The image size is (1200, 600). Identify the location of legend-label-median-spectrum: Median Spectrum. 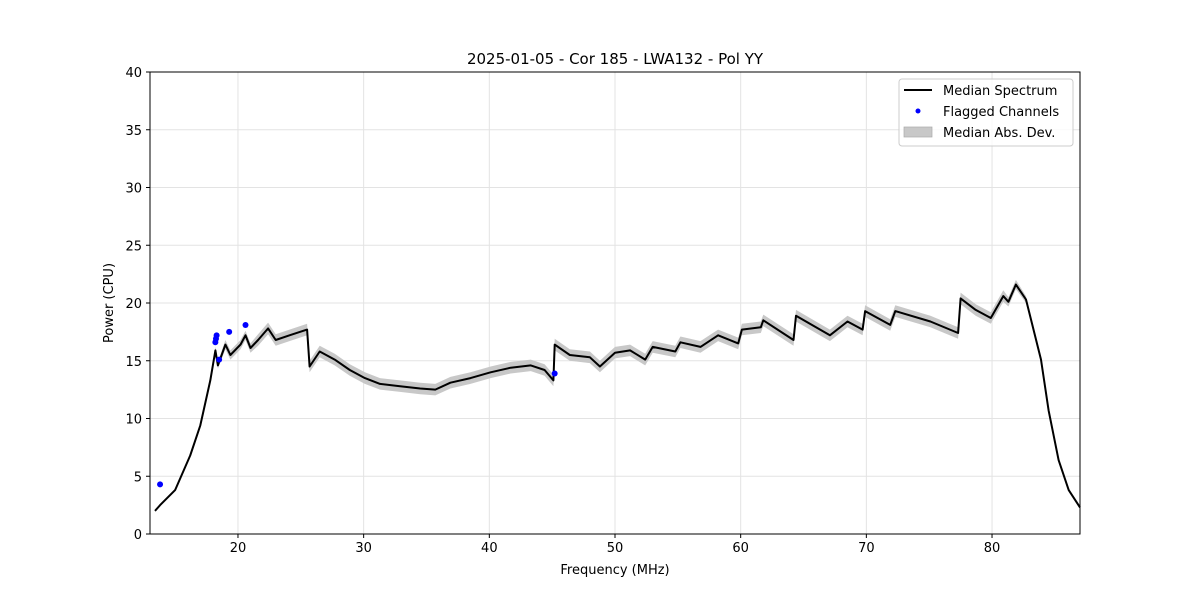
(1000, 91).